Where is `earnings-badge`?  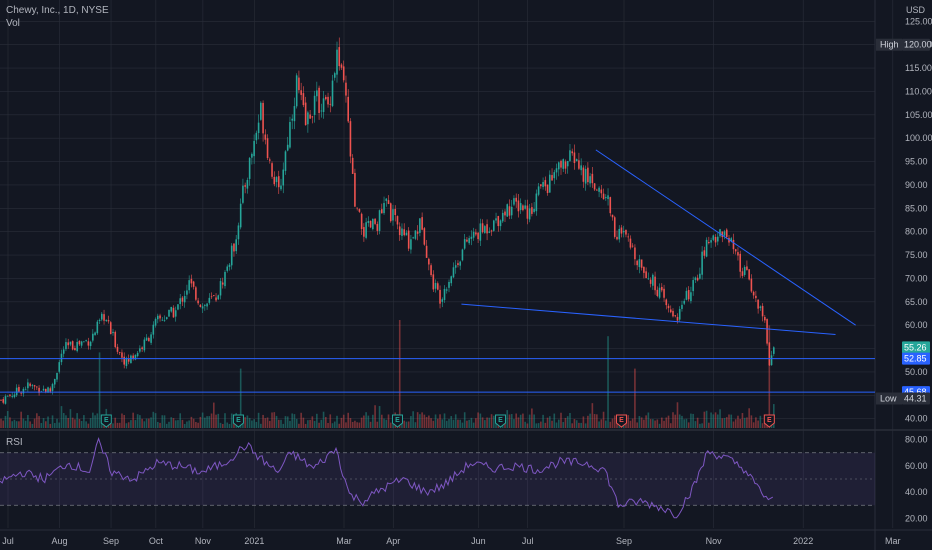 earnings-badge is located at coordinates (106, 421).